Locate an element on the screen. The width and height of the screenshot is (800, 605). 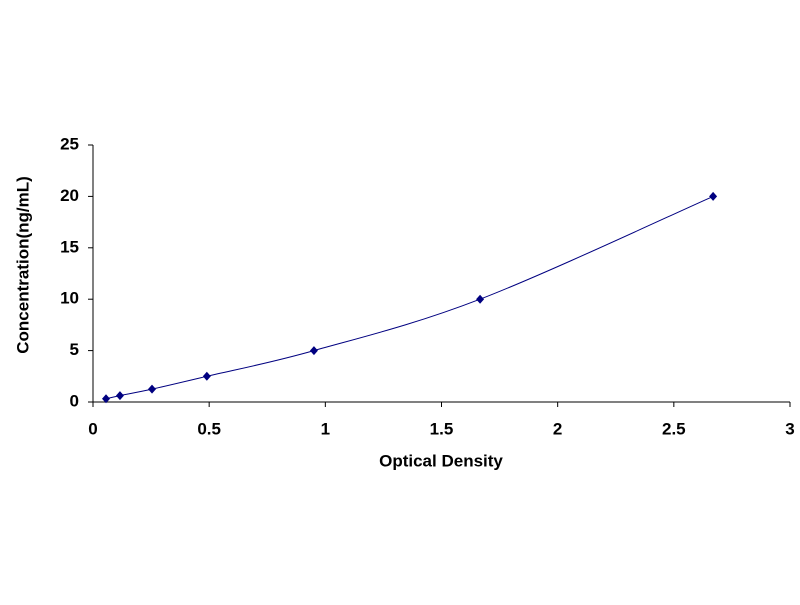
y-tick-label: 0 is located at coordinates (74, 400).